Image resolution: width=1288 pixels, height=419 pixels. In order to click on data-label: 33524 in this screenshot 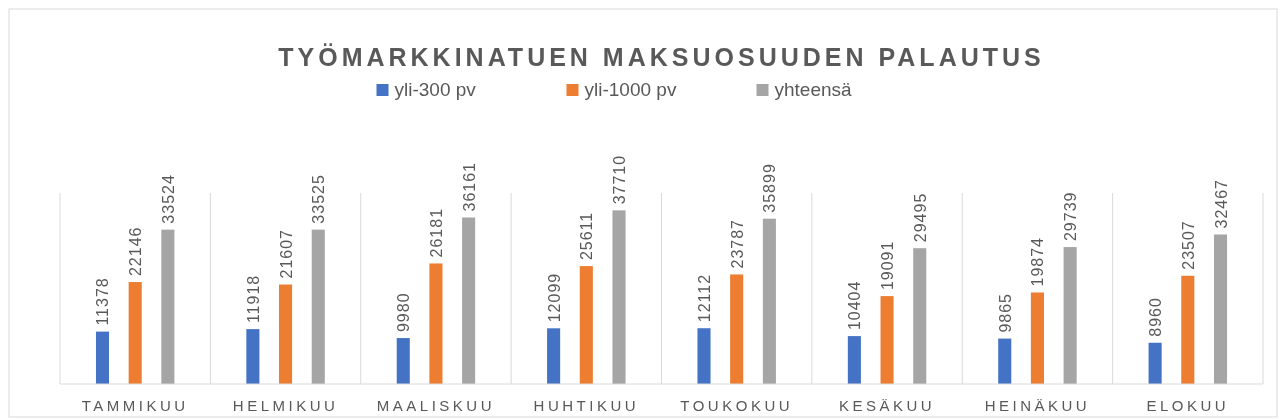, I will do `click(168, 199)`.